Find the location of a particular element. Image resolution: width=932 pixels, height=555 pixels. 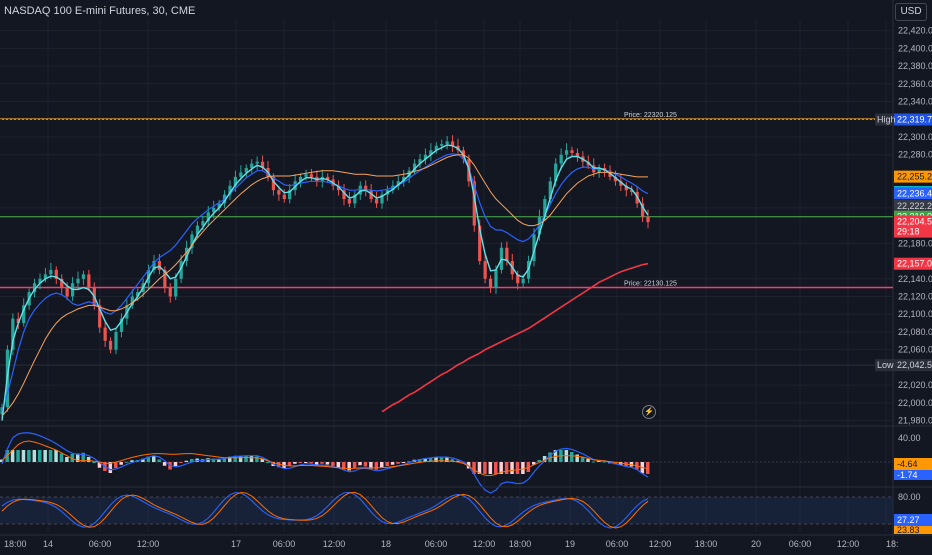

price-tag-label-bg is located at coordinates (884, 119).